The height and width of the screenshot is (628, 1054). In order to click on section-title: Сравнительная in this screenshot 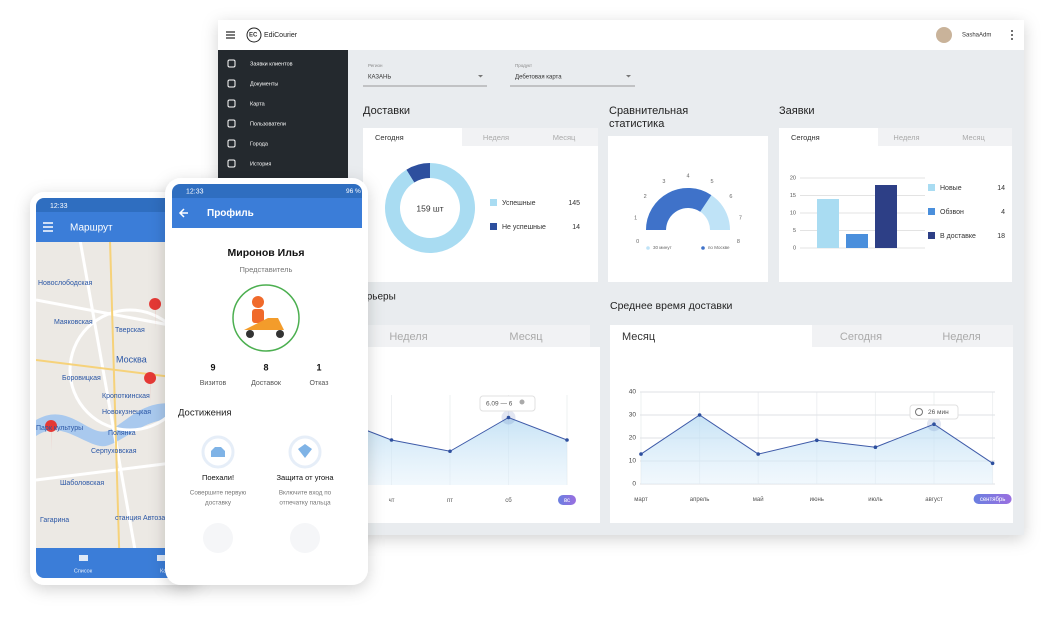, I will do `click(648, 111)`.